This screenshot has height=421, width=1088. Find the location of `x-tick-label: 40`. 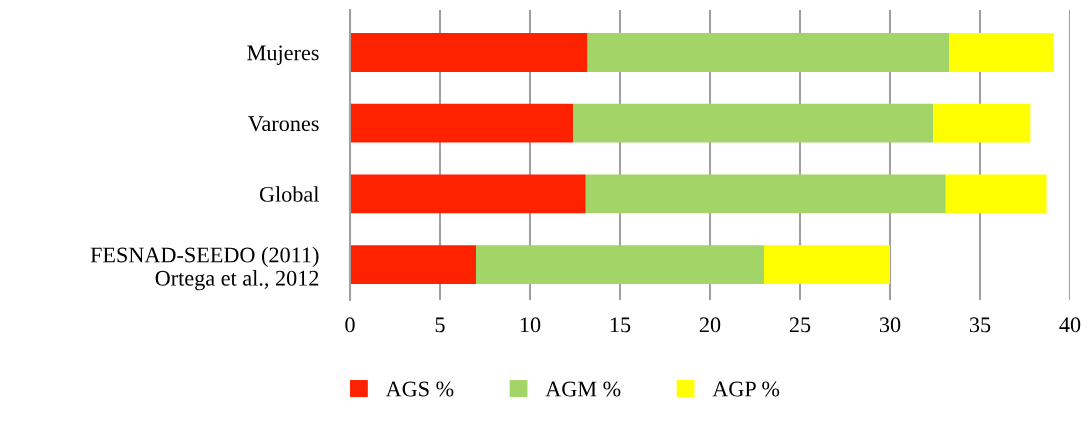

x-tick-label: 40 is located at coordinates (1070, 325).